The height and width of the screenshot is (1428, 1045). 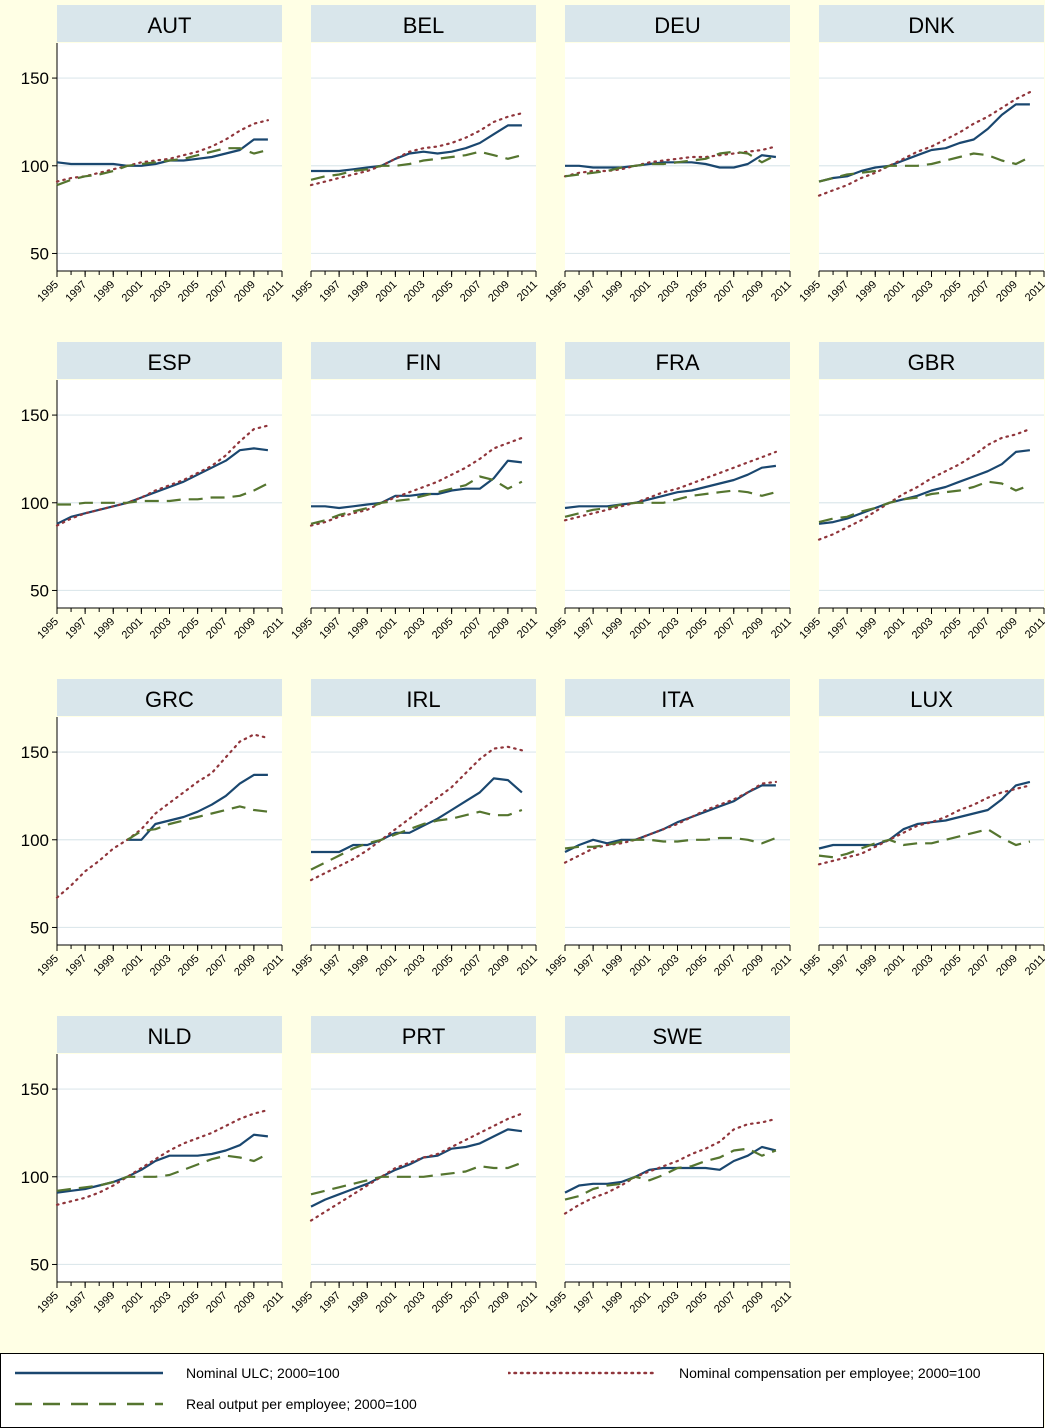 I want to click on panel-dnk: DNK 1995 1997 1999 2001 2003 2005 2007 2009 2011, so click(x=921, y=154).